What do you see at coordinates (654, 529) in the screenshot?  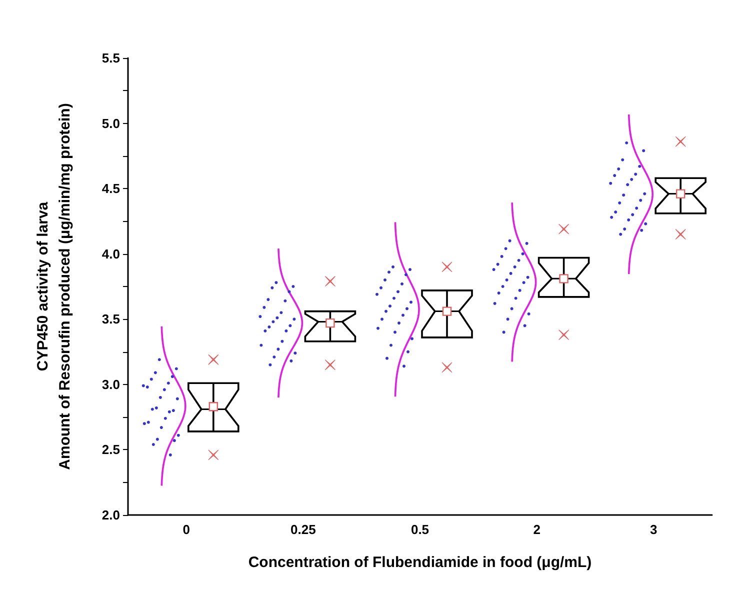 I see `x-tick-label: 3` at bounding box center [654, 529].